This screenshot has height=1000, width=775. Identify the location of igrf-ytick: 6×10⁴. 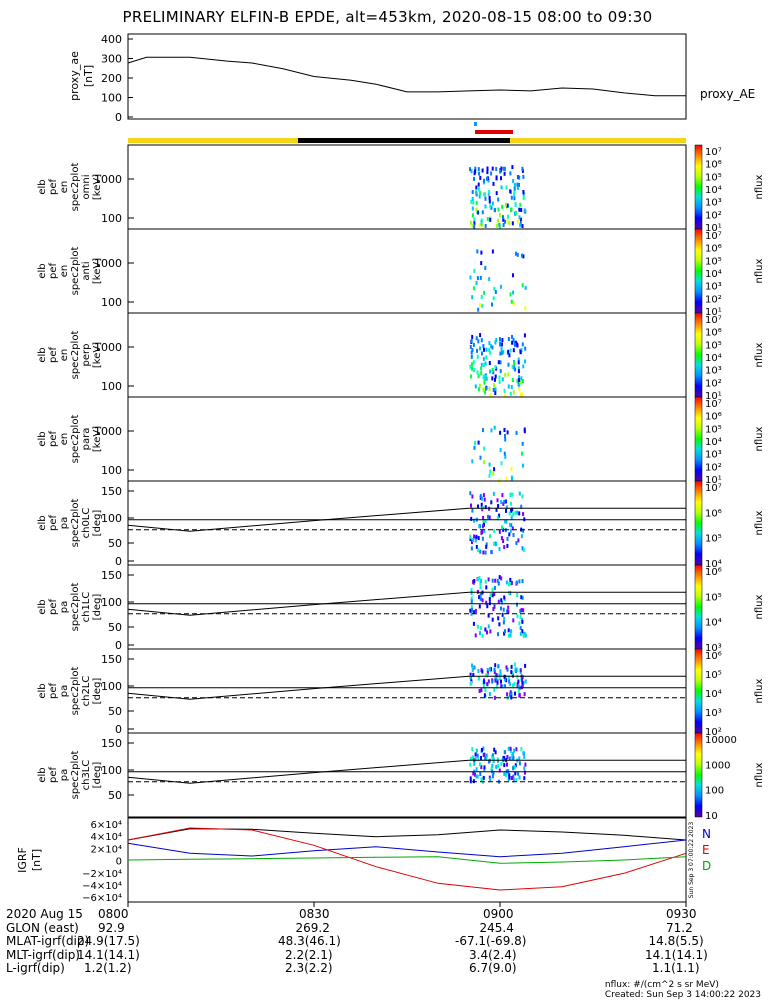
(106, 825).